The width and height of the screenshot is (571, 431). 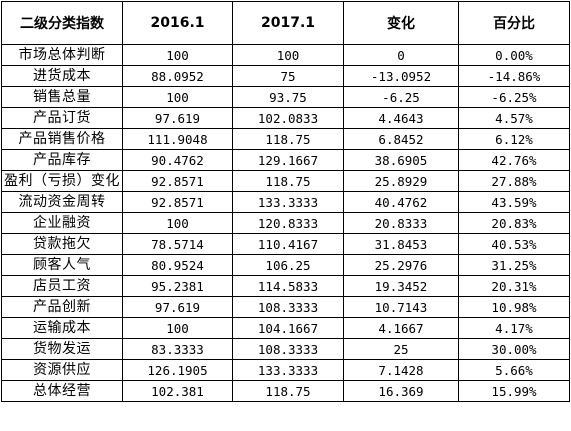 I want to click on table-row: 销售总量 100 93.75 -6.25 -6.25%, so click(x=285, y=97).